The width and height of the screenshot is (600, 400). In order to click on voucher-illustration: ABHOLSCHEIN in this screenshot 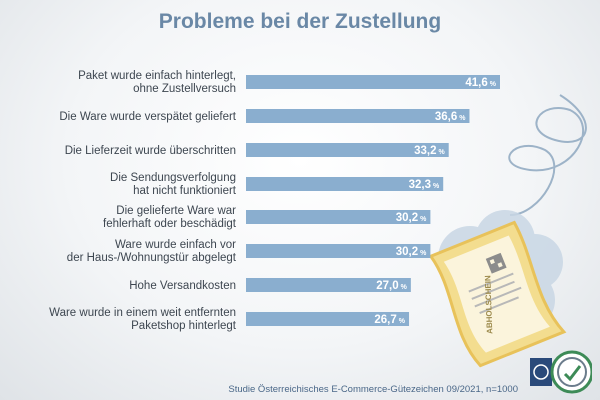, I will do `click(497, 294)`.